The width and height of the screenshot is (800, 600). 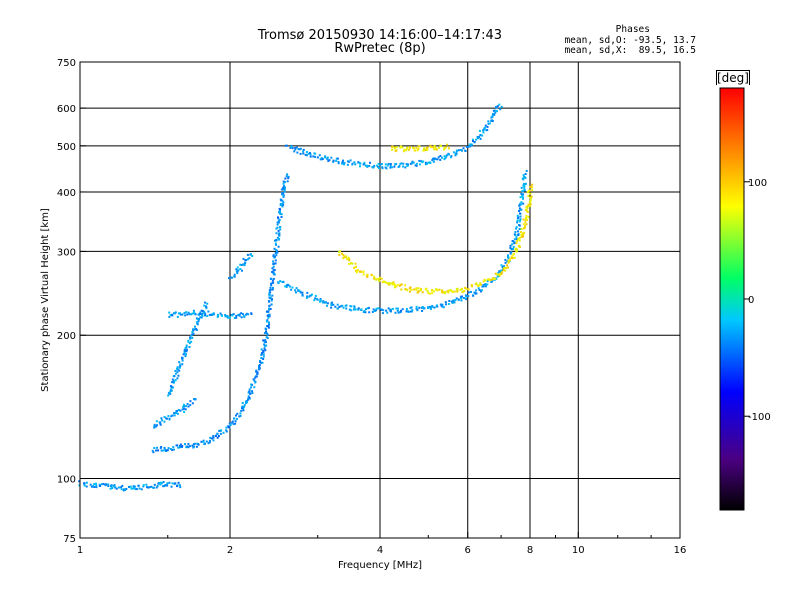 I want to click on colorbar, so click(x=732, y=299).